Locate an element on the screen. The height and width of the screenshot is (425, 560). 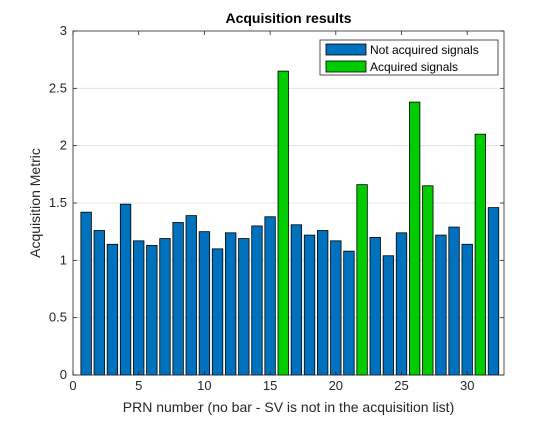
x-tick-label: 0 is located at coordinates (72, 385).